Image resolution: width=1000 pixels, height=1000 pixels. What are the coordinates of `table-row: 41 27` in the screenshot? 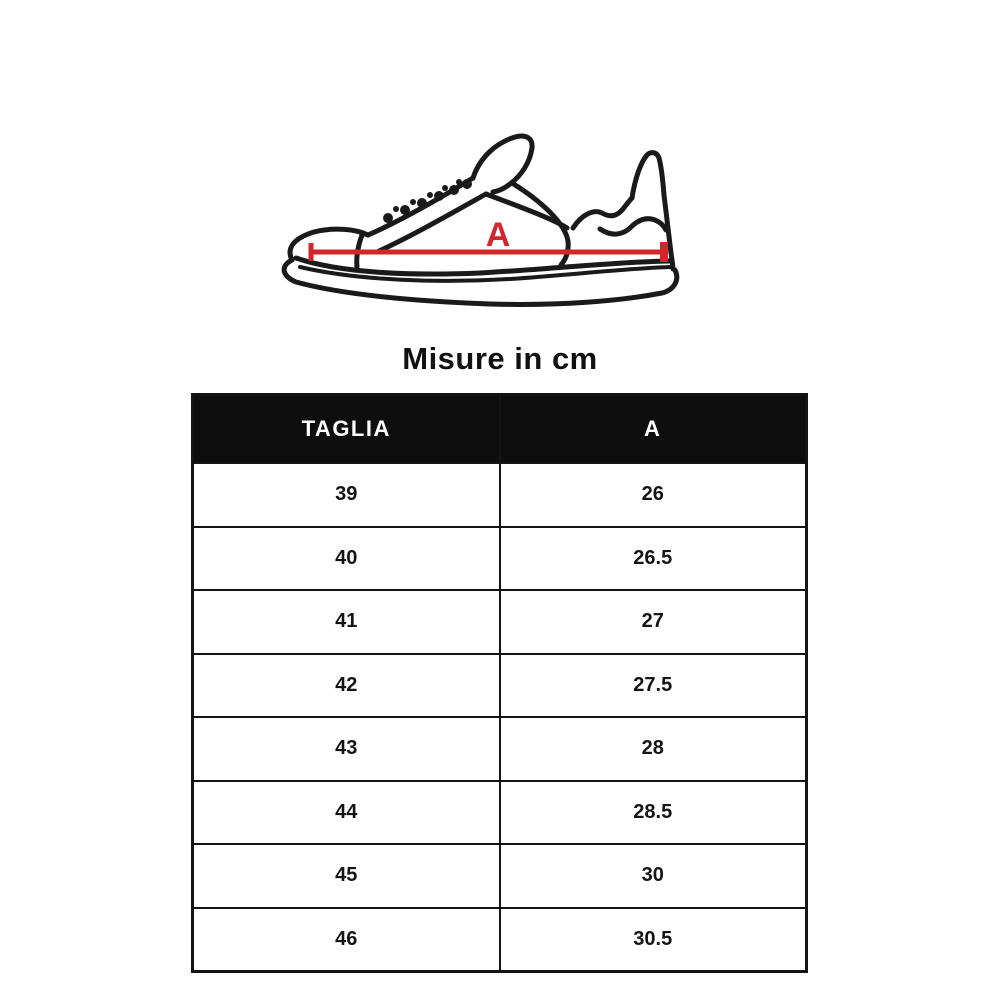 It's located at (499, 622).